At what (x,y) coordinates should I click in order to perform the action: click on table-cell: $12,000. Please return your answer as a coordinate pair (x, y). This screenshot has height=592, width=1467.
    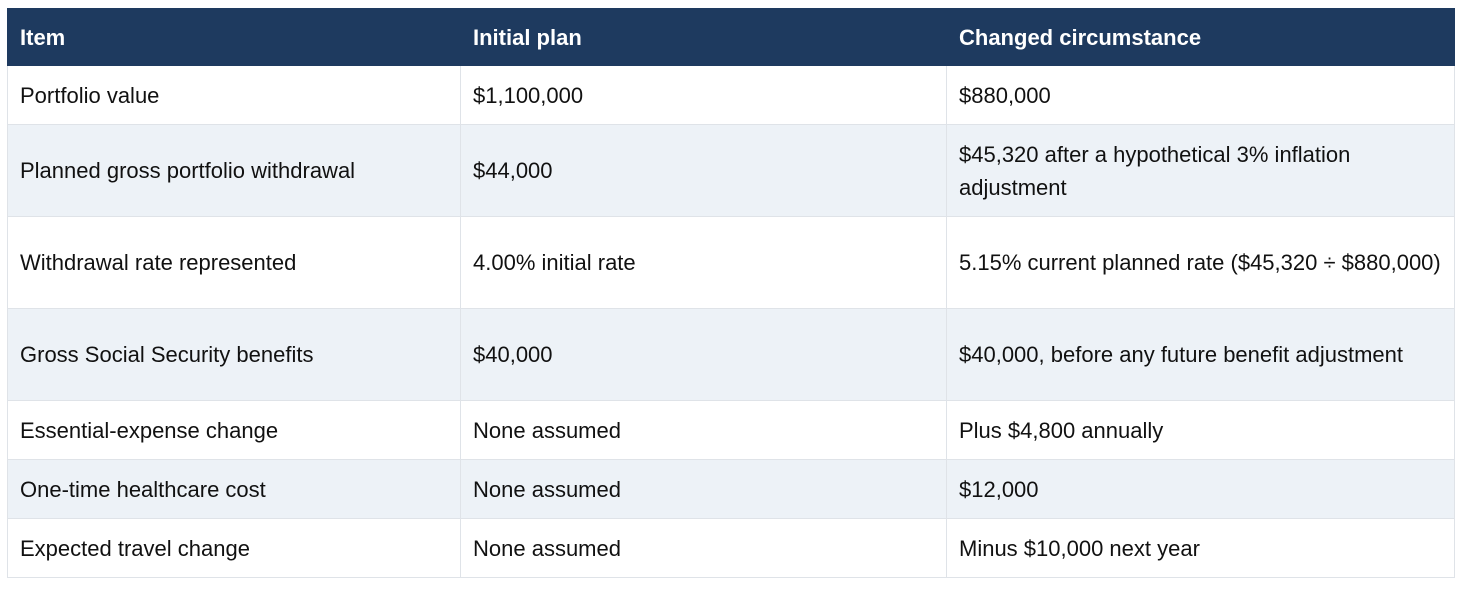
    Looking at the image, I should click on (1200, 489).